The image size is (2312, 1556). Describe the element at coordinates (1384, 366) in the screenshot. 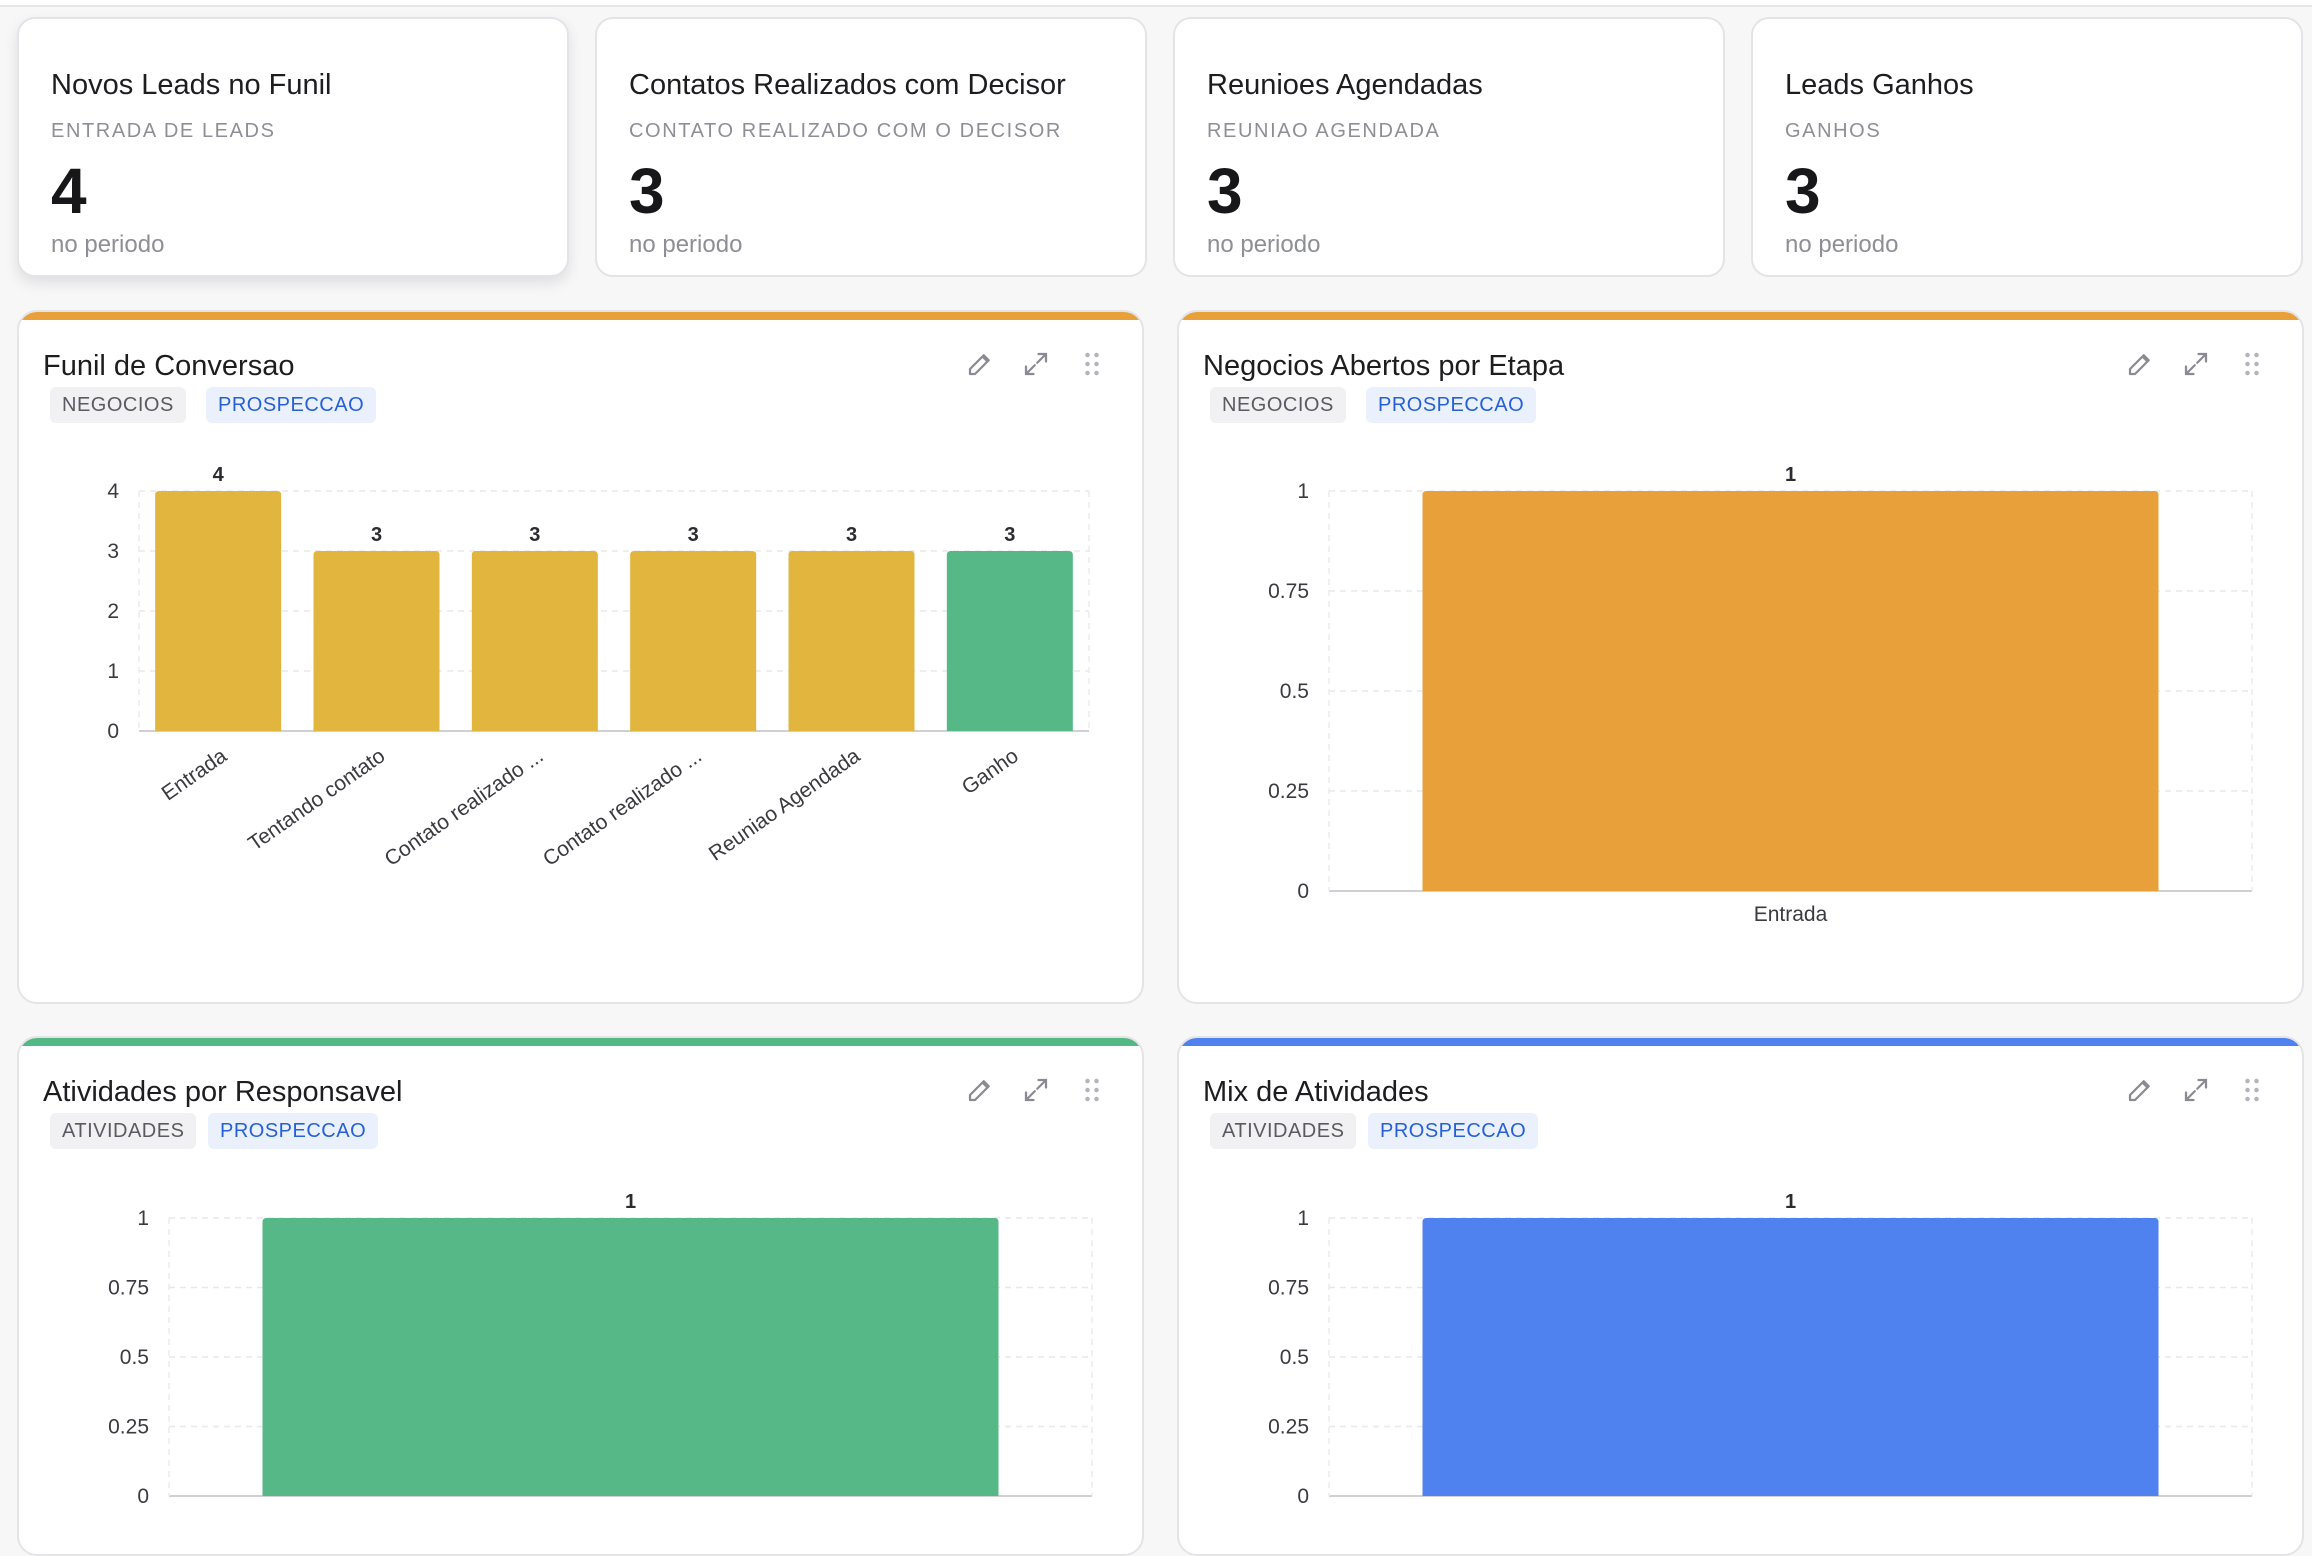

I see `chart-title: Negocios Abertos por Etapa` at that location.